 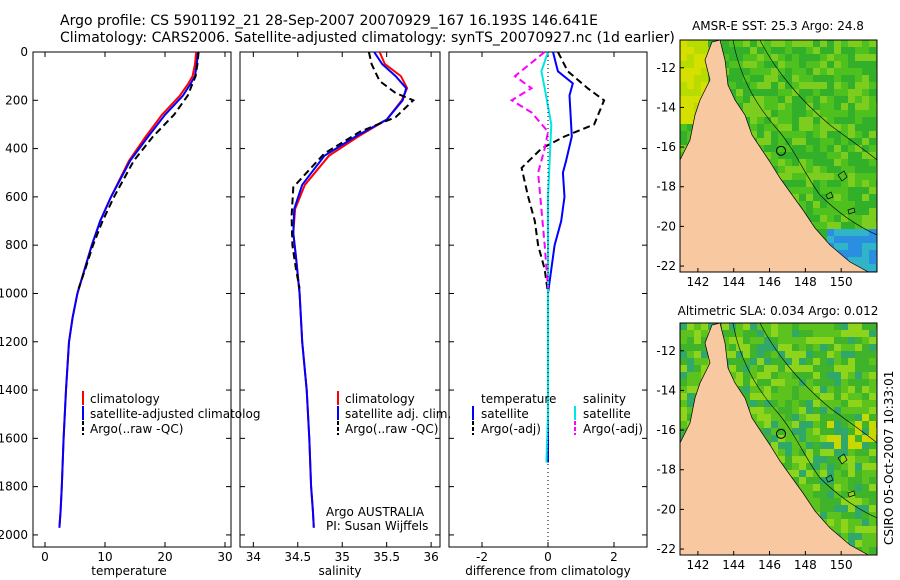 What do you see at coordinates (505, 414) in the screenshot?
I see `legend-label-temp-satellite: satellite` at bounding box center [505, 414].